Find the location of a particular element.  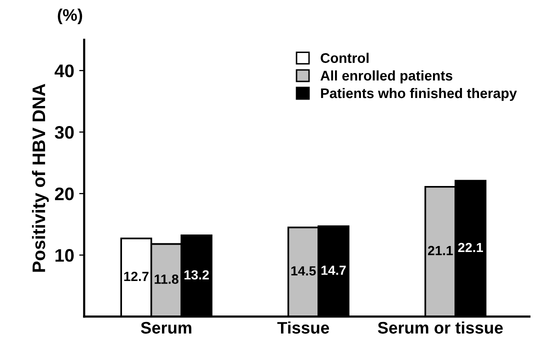

legend-label: Control is located at coordinates (344, 57).